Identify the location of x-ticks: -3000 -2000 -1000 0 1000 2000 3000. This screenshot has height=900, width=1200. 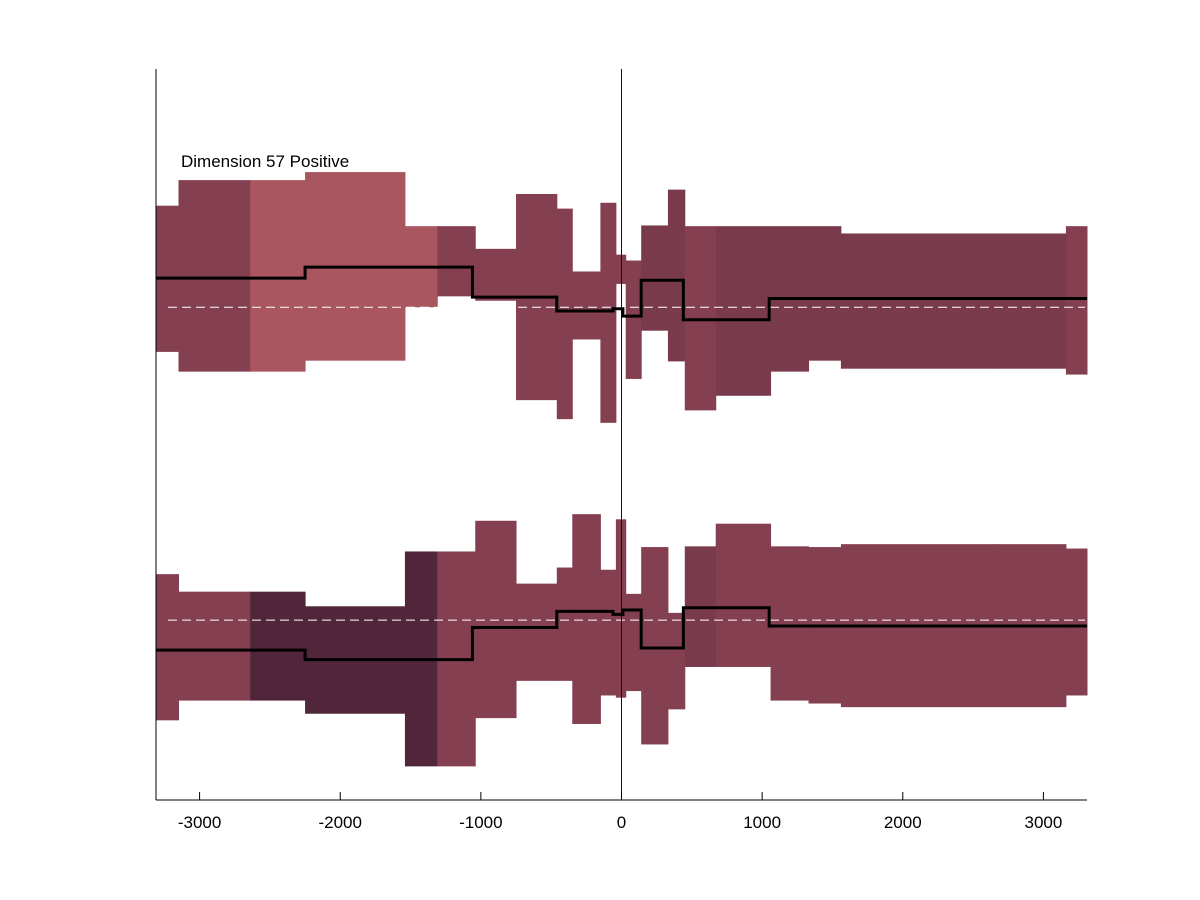
(620, 812).